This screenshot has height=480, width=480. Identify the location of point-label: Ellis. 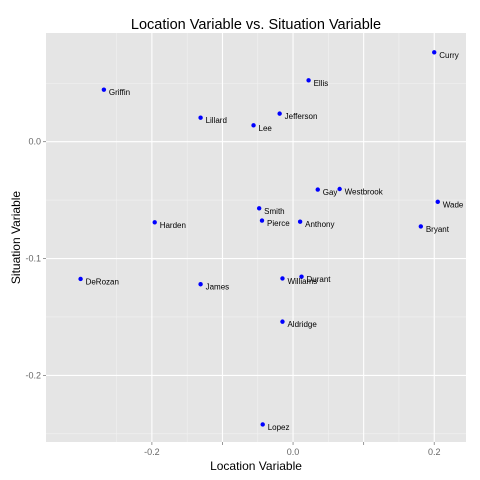
(321, 83).